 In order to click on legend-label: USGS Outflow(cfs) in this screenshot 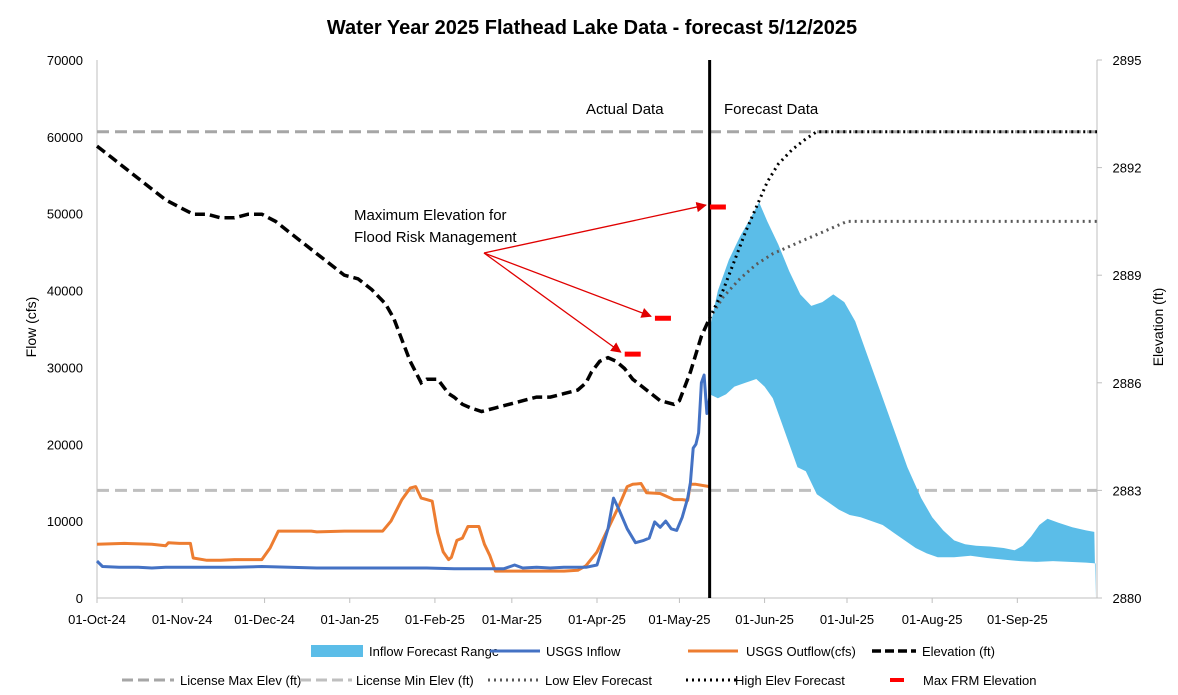, I will do `click(801, 651)`.